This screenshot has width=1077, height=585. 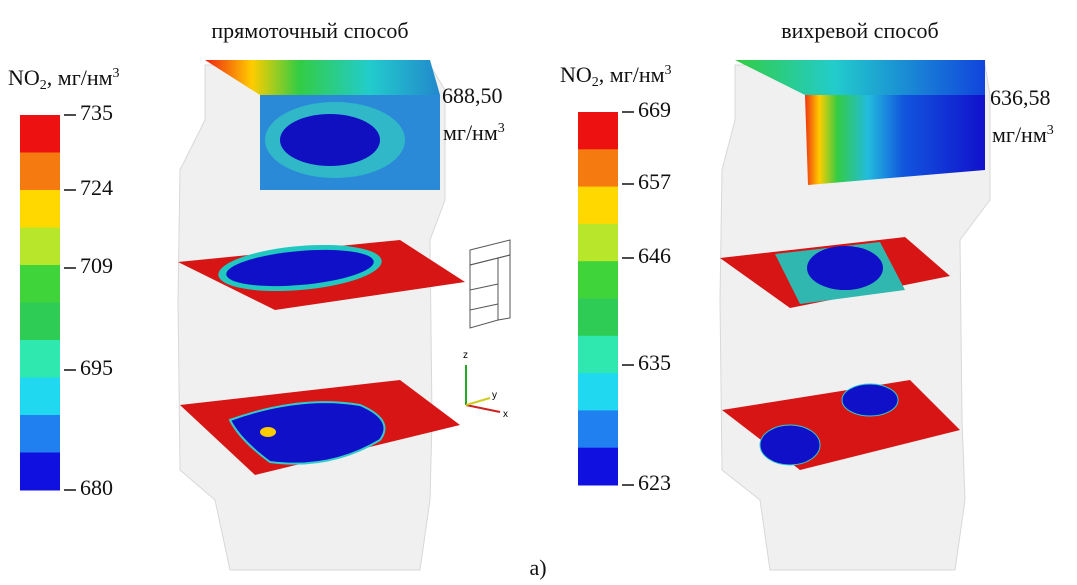 What do you see at coordinates (309, 30) in the screenshot?
I see `panel-title: прямоточный способ` at bounding box center [309, 30].